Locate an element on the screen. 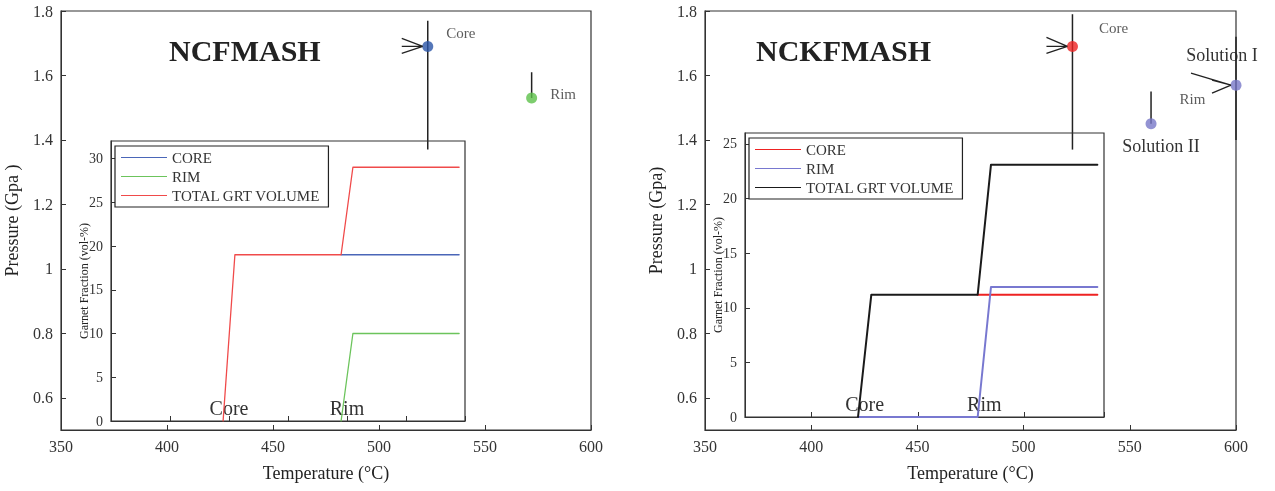  y-axis-title: Pressure (Gpa) is located at coordinates (656, 220).